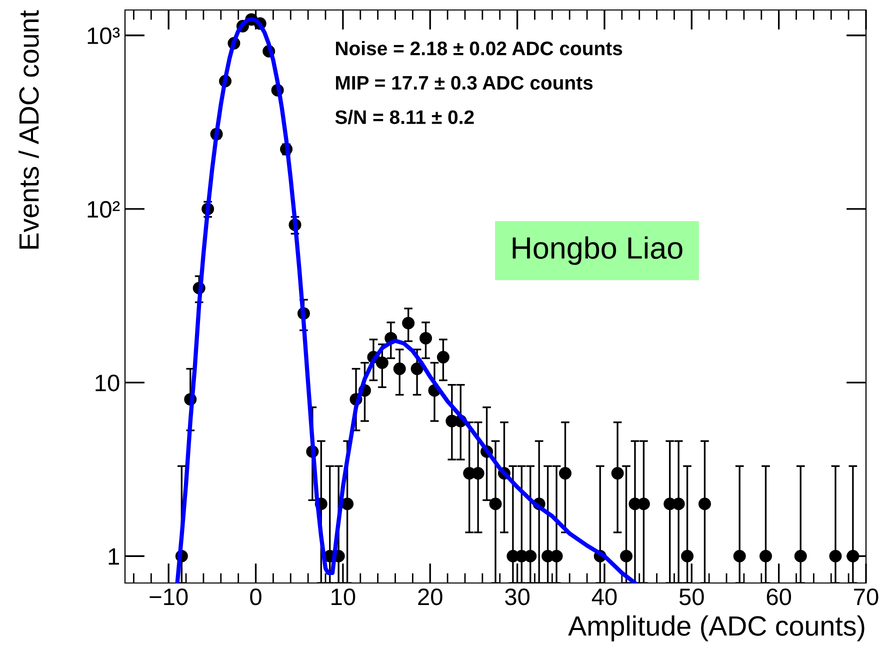 The height and width of the screenshot is (664, 879). What do you see at coordinates (344, 597) in the screenshot?
I see `x-tick-label: 10` at bounding box center [344, 597].